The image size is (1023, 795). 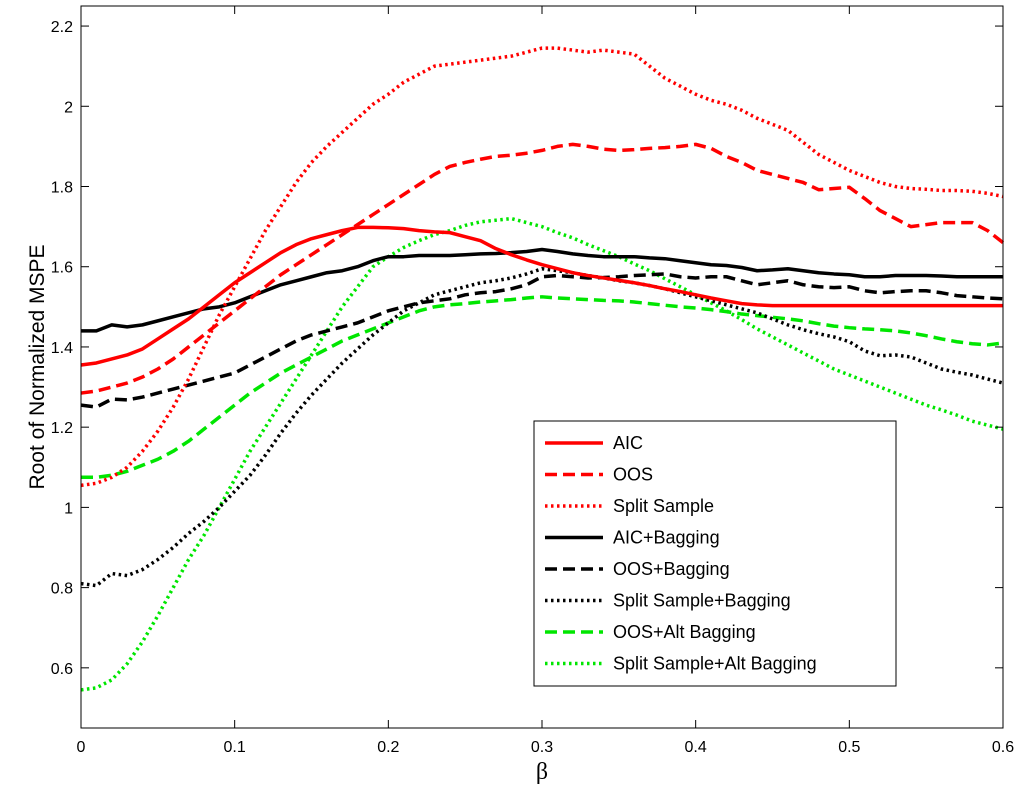 I want to click on legend-label: Split Sample+Bagging, so click(x=702, y=601).